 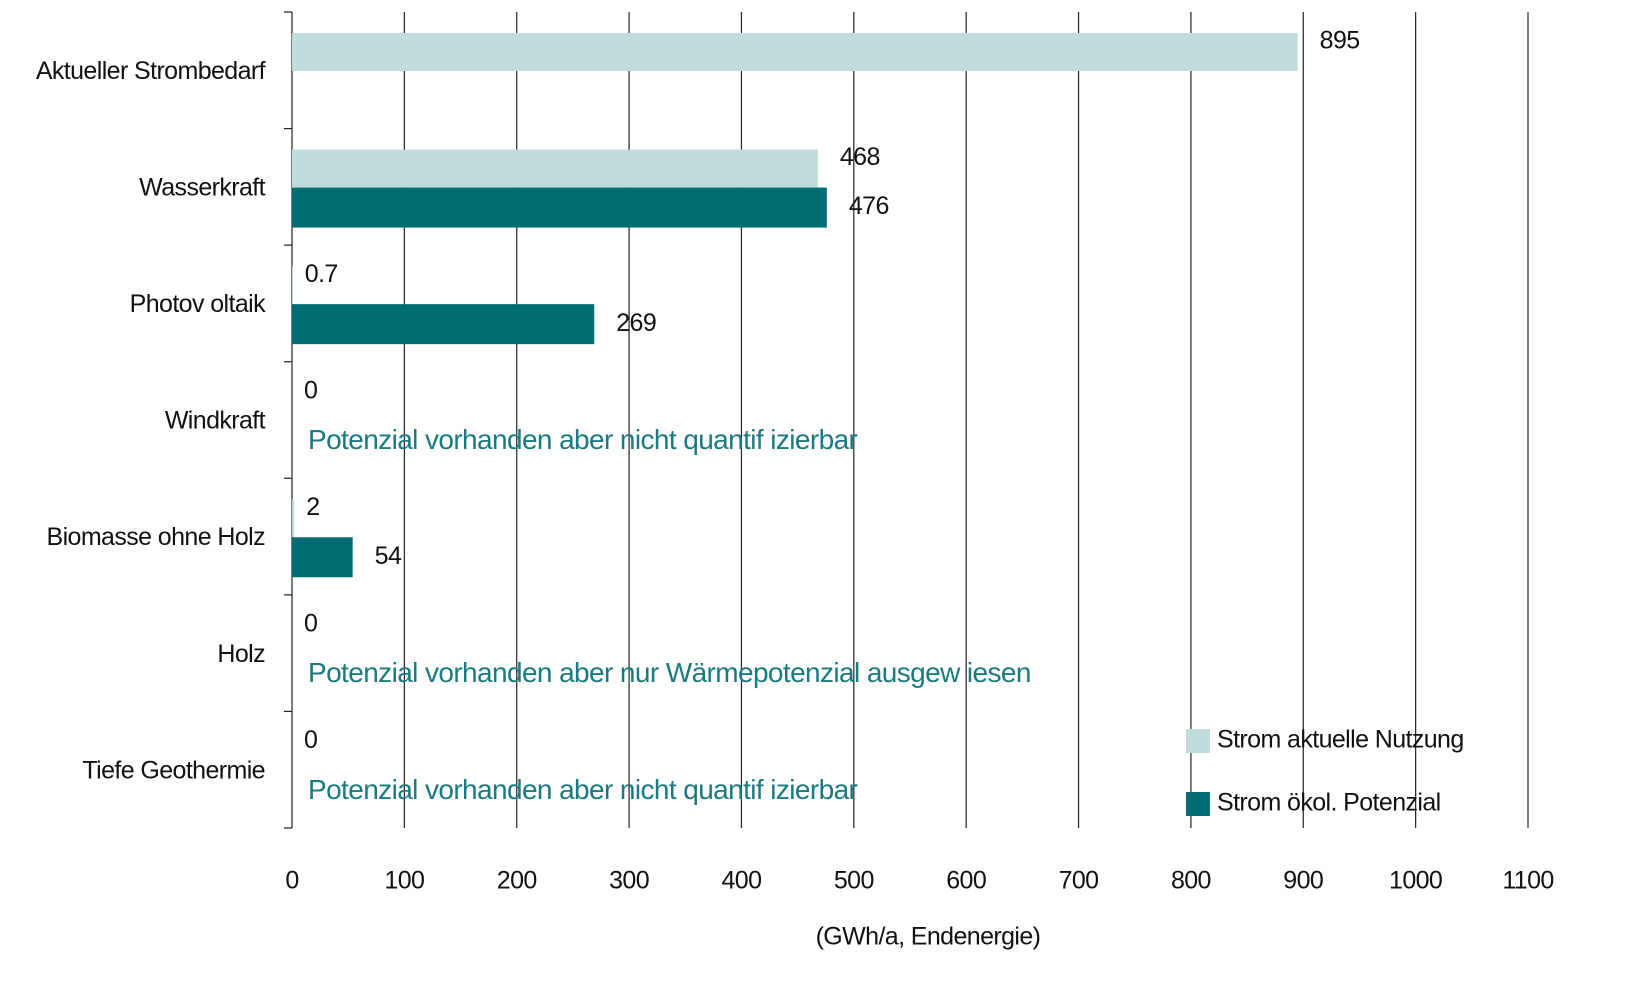 What do you see at coordinates (741, 881) in the screenshot?
I see `x-tick-label: 400` at bounding box center [741, 881].